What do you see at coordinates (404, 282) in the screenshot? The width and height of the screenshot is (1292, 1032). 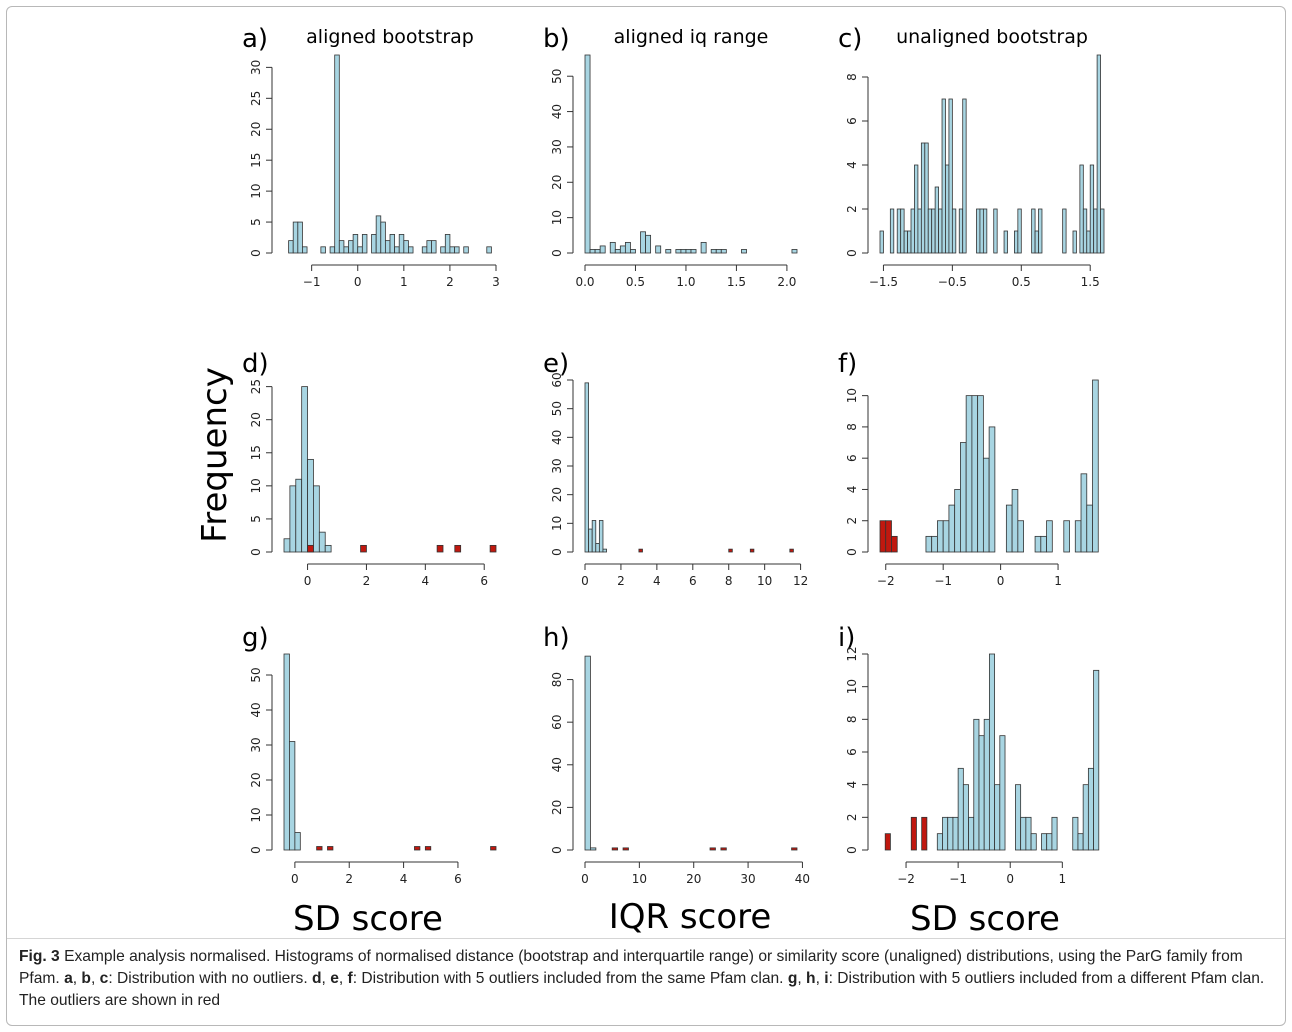 I see `x-tick-label: 1` at bounding box center [404, 282].